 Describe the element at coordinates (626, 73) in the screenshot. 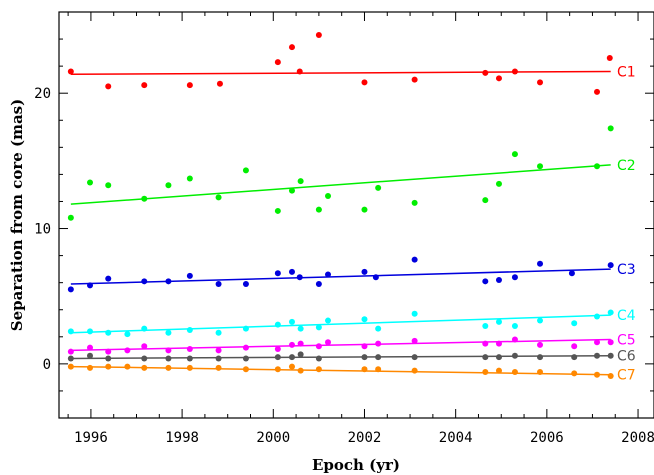

I see `series-label-c1: C1` at that location.